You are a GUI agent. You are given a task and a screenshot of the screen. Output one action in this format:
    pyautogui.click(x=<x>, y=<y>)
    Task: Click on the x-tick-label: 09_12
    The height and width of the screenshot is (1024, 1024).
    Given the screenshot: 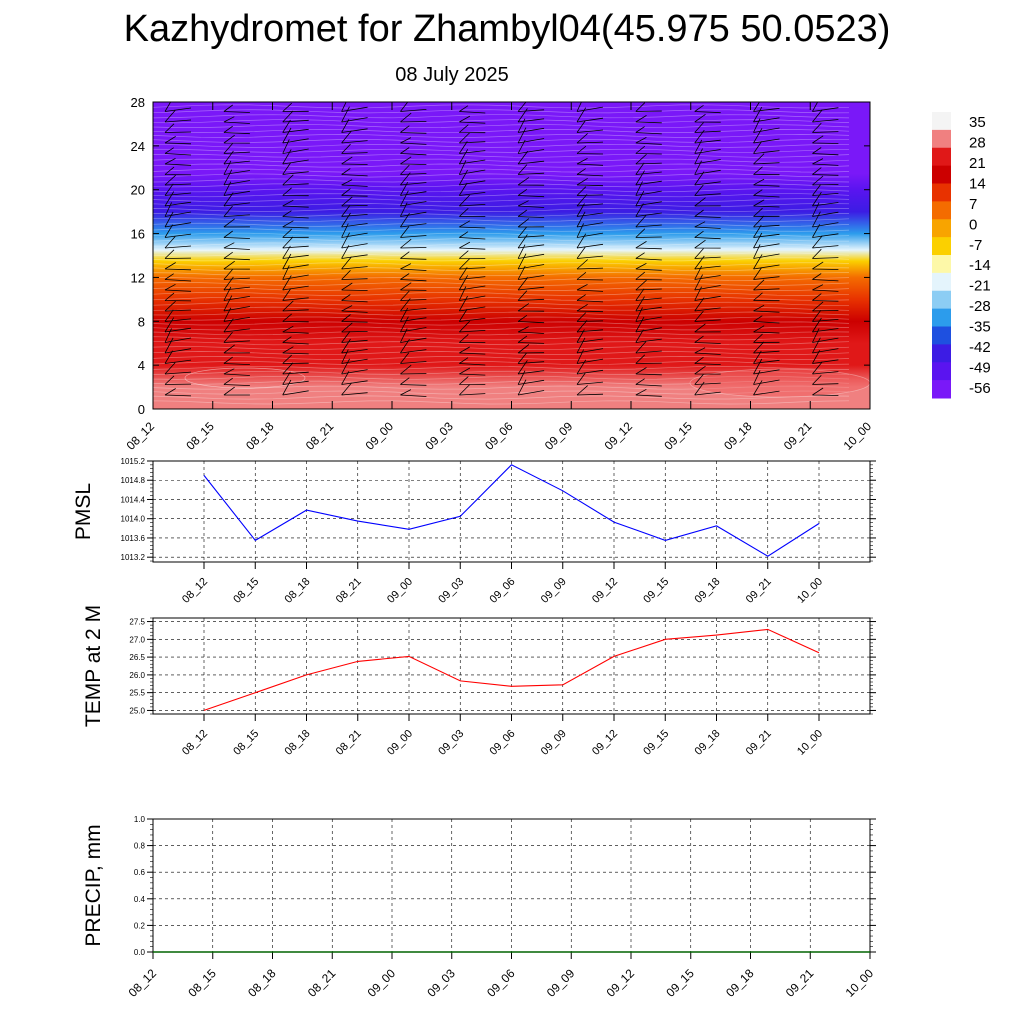 What is the action you would take?
    pyautogui.click(x=605, y=743)
    